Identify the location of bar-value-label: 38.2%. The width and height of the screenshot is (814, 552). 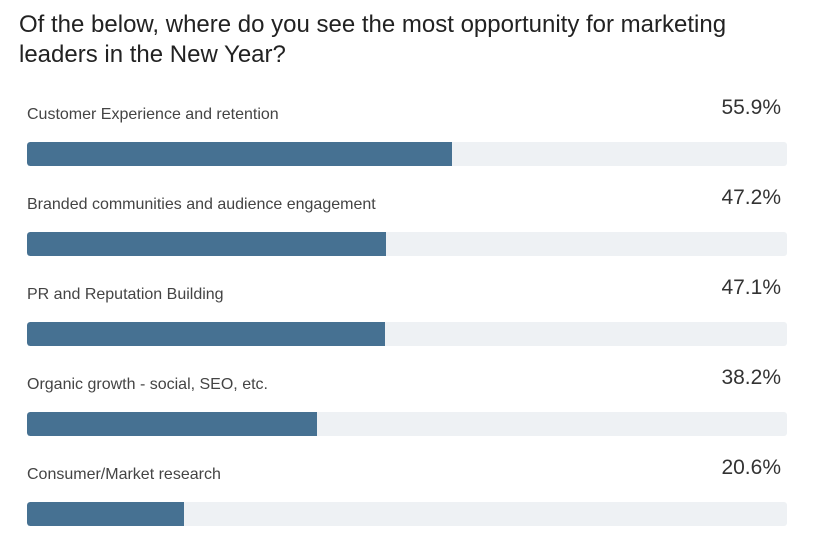
(751, 377).